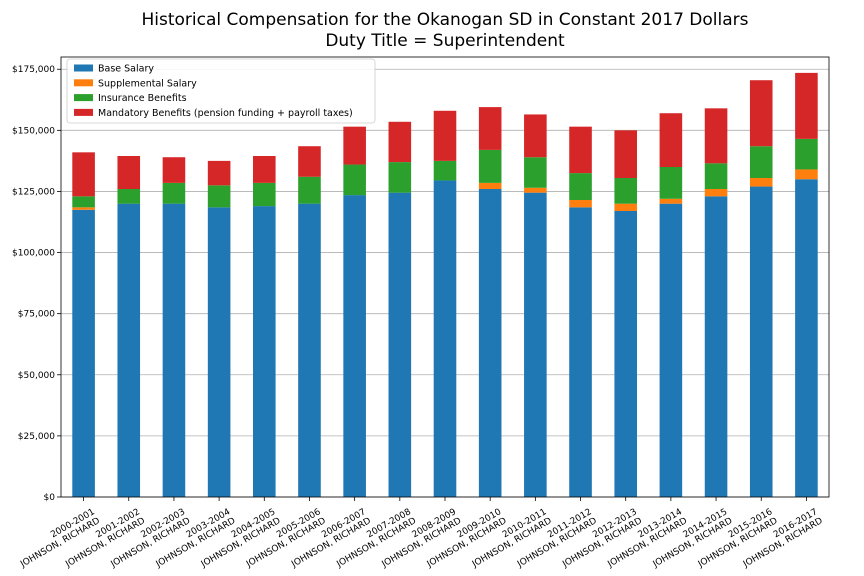 The width and height of the screenshot is (864, 576). Describe the element at coordinates (50, 498) in the screenshot. I see `y-tick-label: $0` at that location.